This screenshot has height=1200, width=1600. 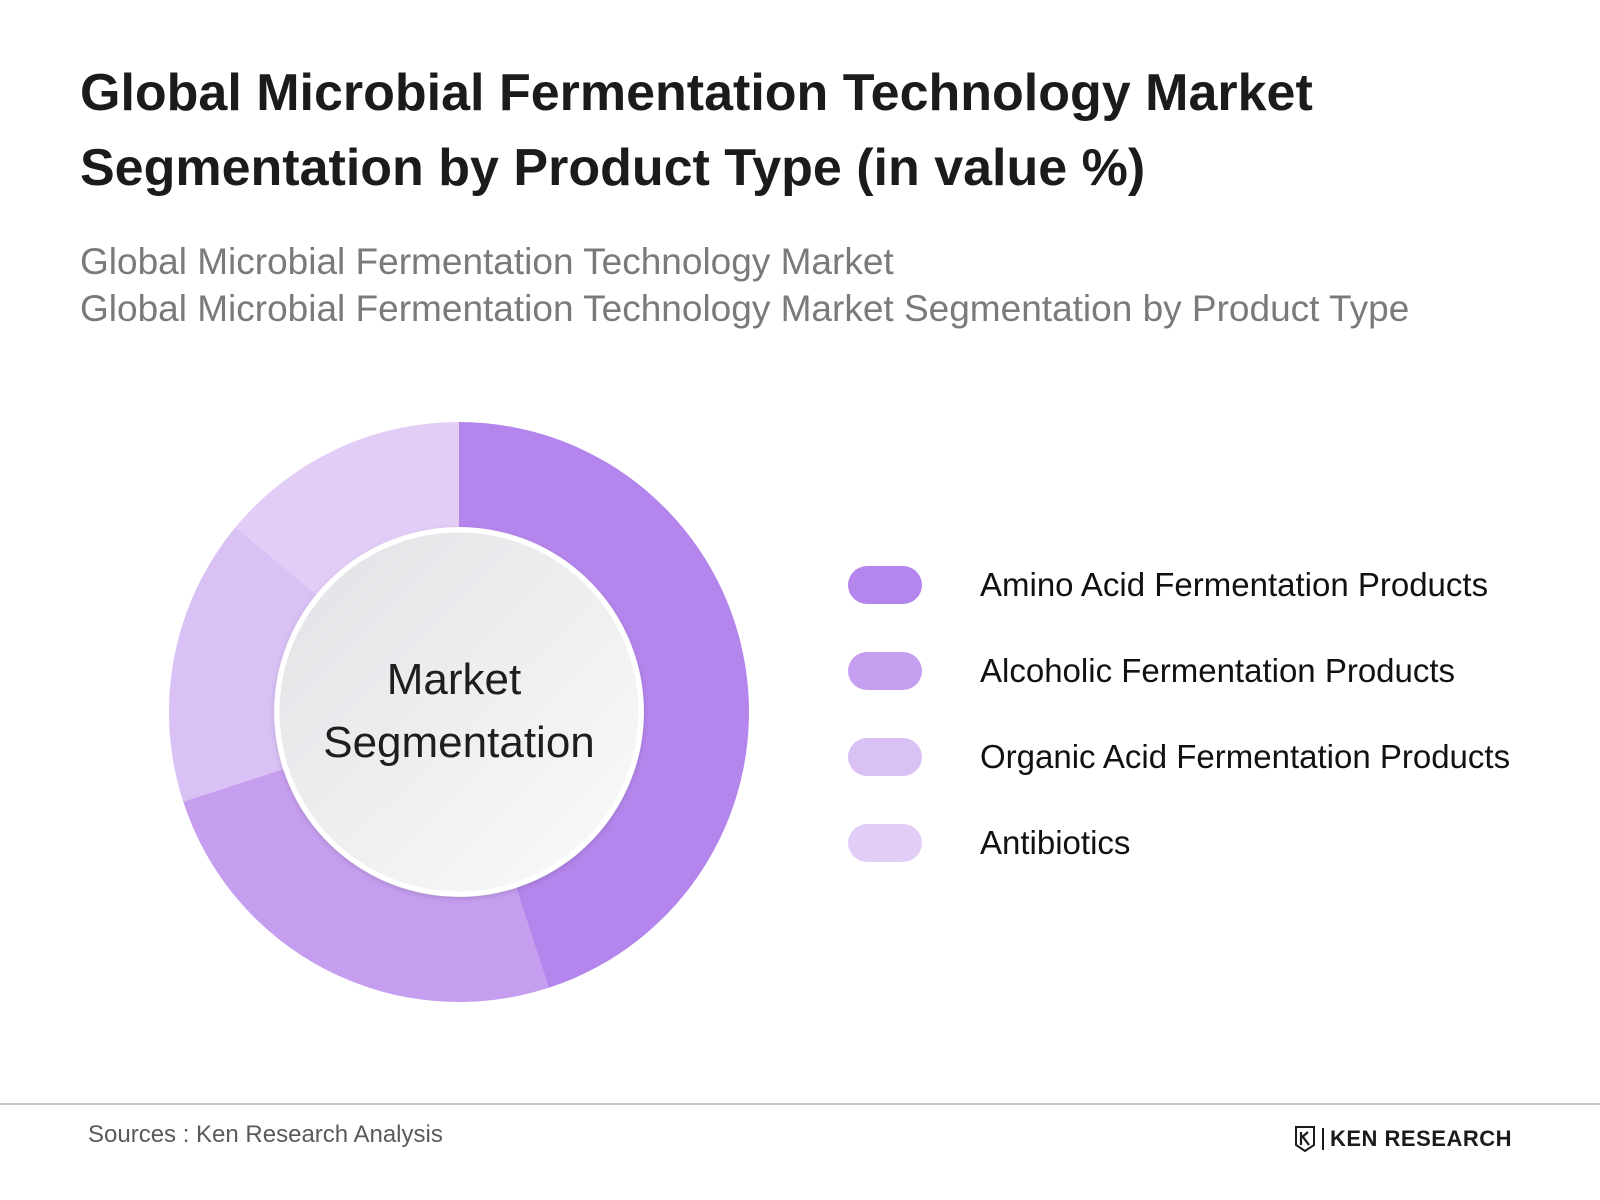 I want to click on brand-name: KEN RESEARCH, so click(x=1420, y=1138).